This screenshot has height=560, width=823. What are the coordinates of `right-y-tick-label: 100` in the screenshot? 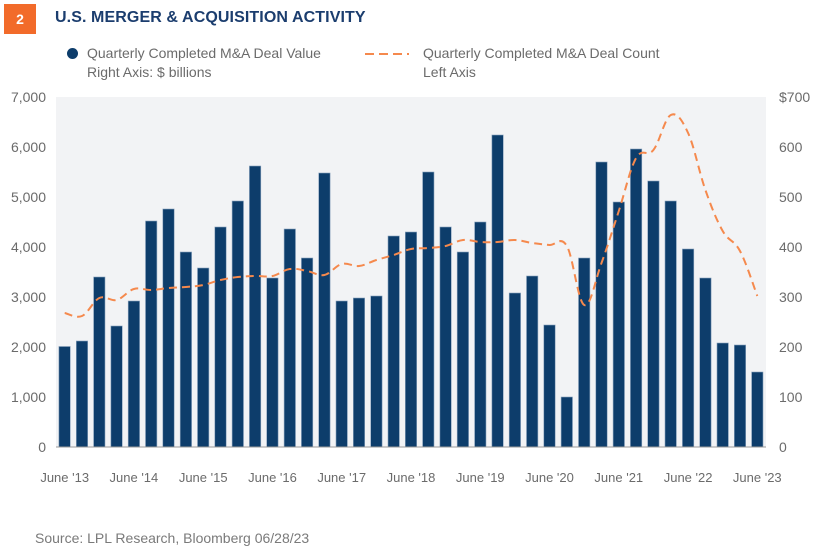 It's located at (791, 397).